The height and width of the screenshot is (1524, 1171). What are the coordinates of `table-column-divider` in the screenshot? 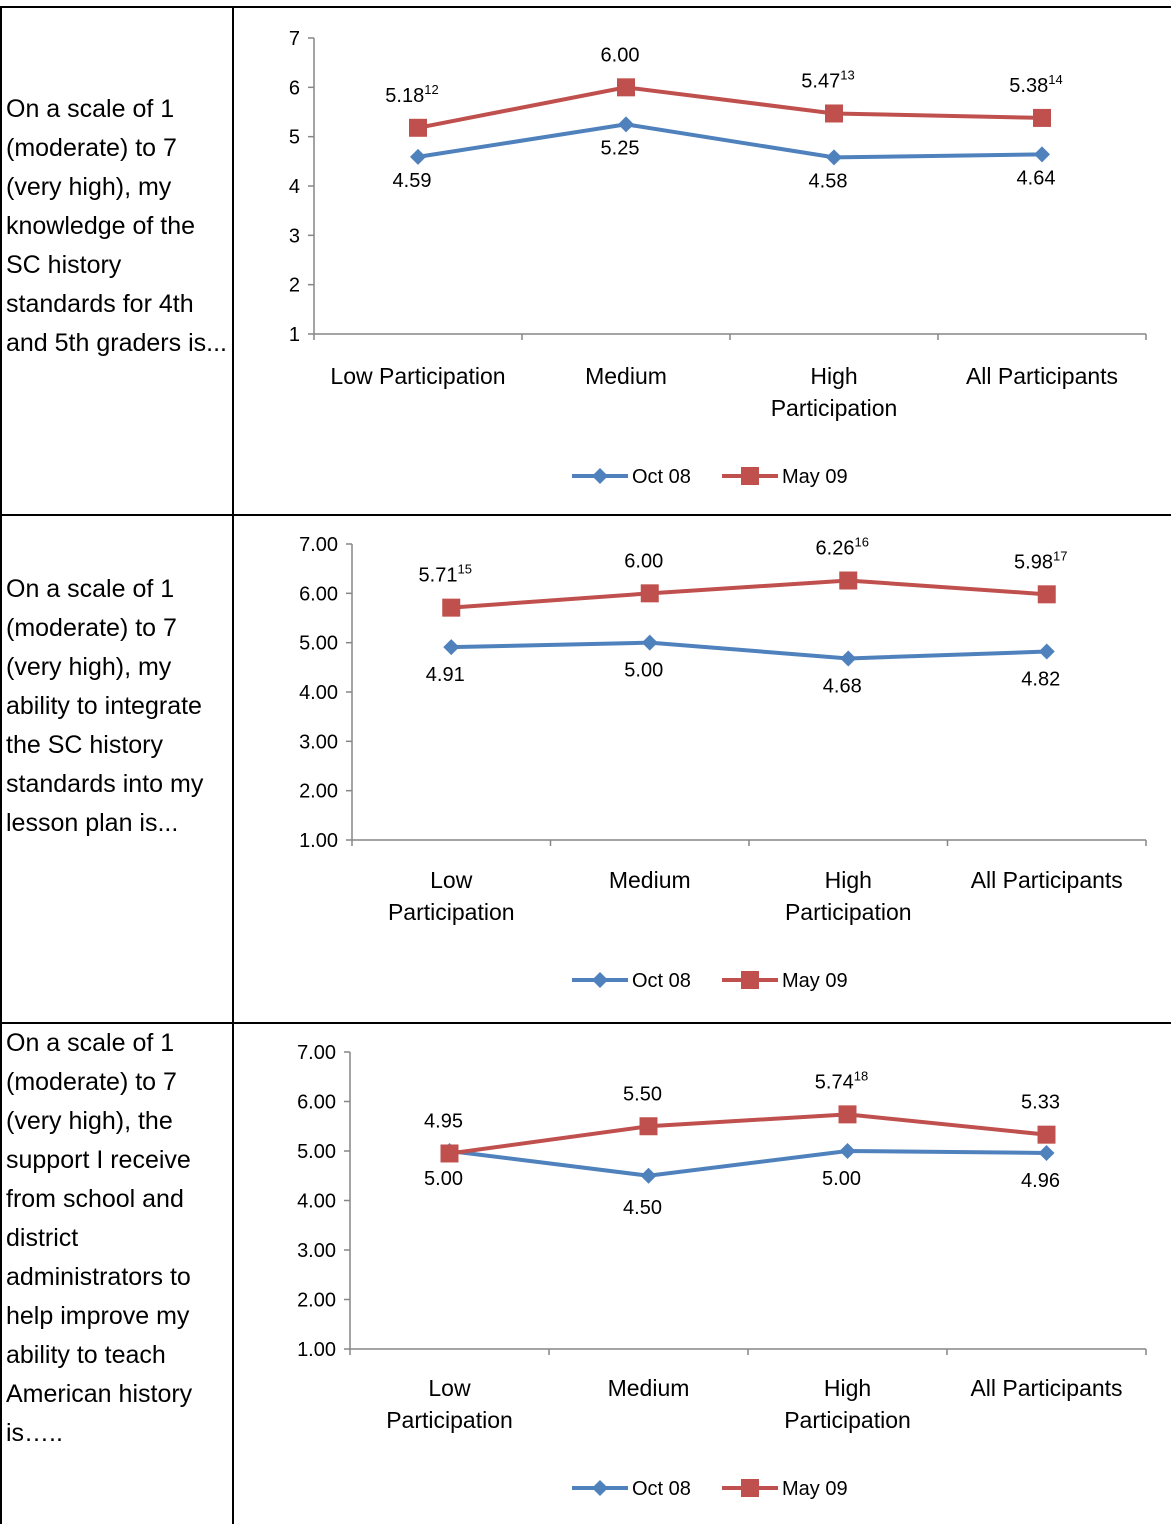 It's located at (233, 765).